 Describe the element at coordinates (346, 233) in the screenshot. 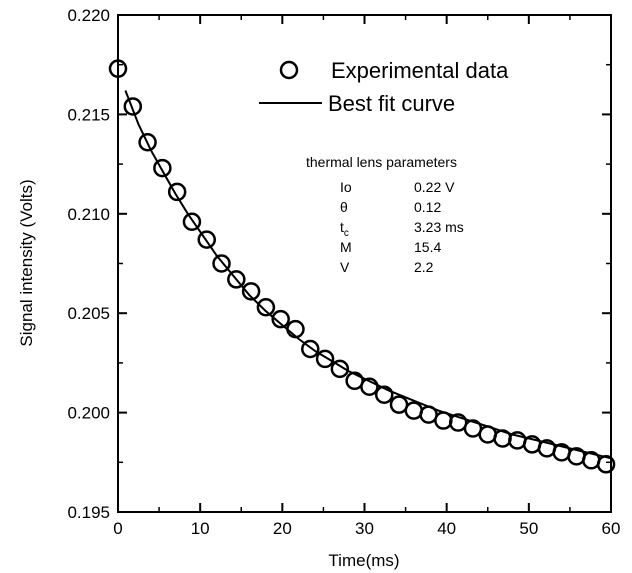

I see `parameter-symbol-subscript: c` at that location.